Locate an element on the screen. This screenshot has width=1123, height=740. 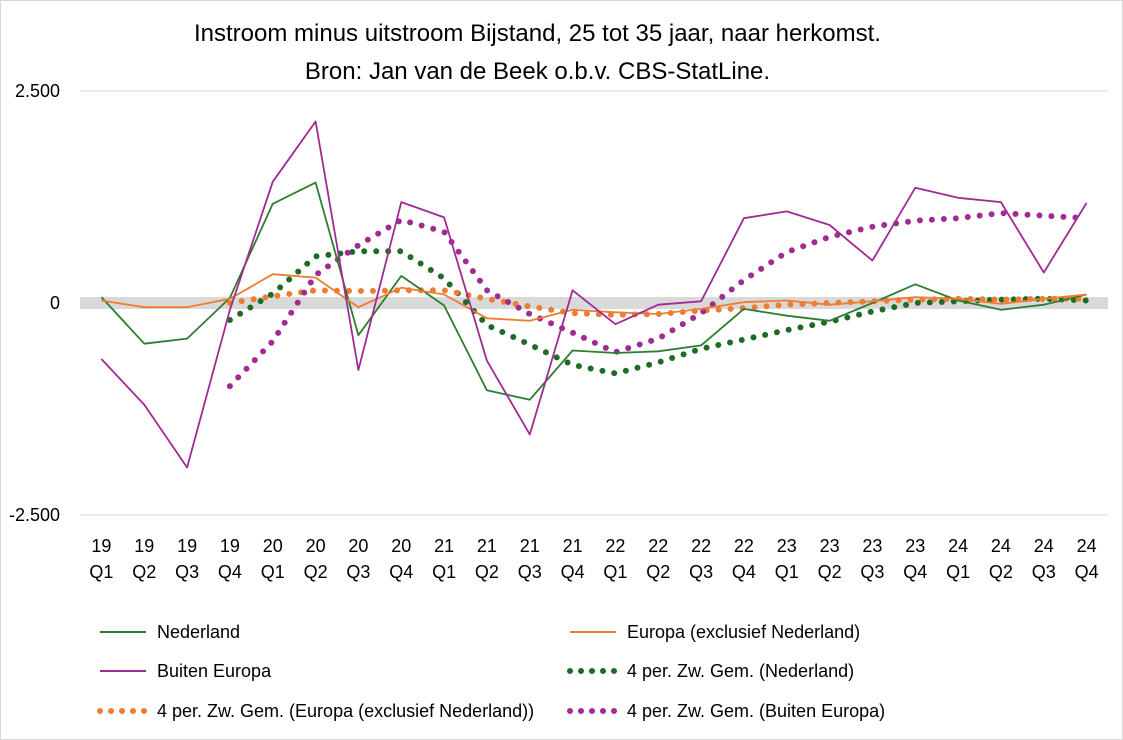
legend-label: Europa (exclusief Nederland) is located at coordinates (744, 631).